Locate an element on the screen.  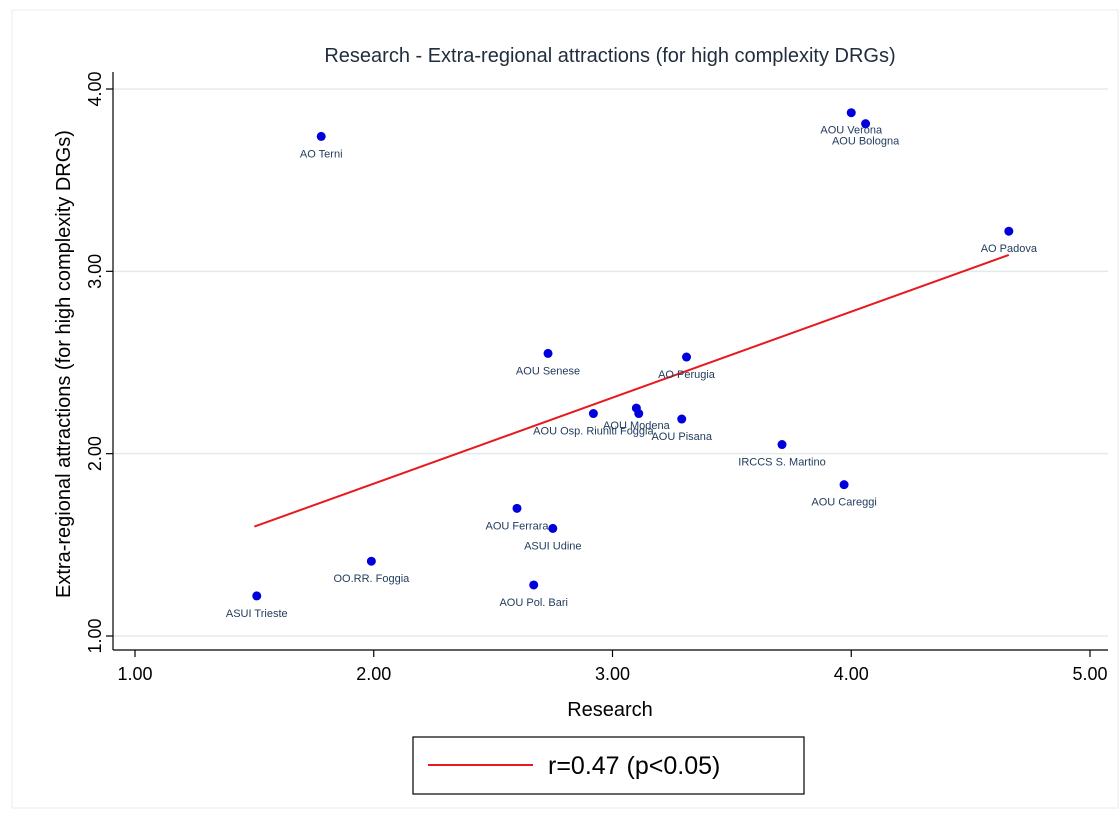
legend-label: r=0.47 (p<0.05) is located at coordinates (634, 766).